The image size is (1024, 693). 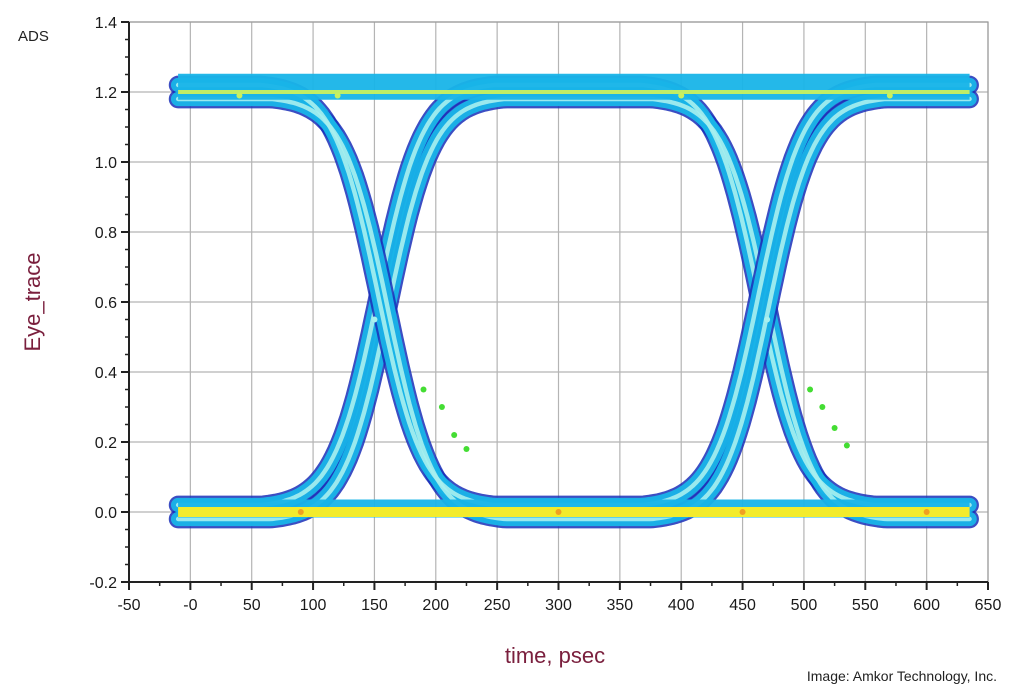 What do you see at coordinates (313, 605) in the screenshot?
I see `x-tick-label-3: 100` at bounding box center [313, 605].